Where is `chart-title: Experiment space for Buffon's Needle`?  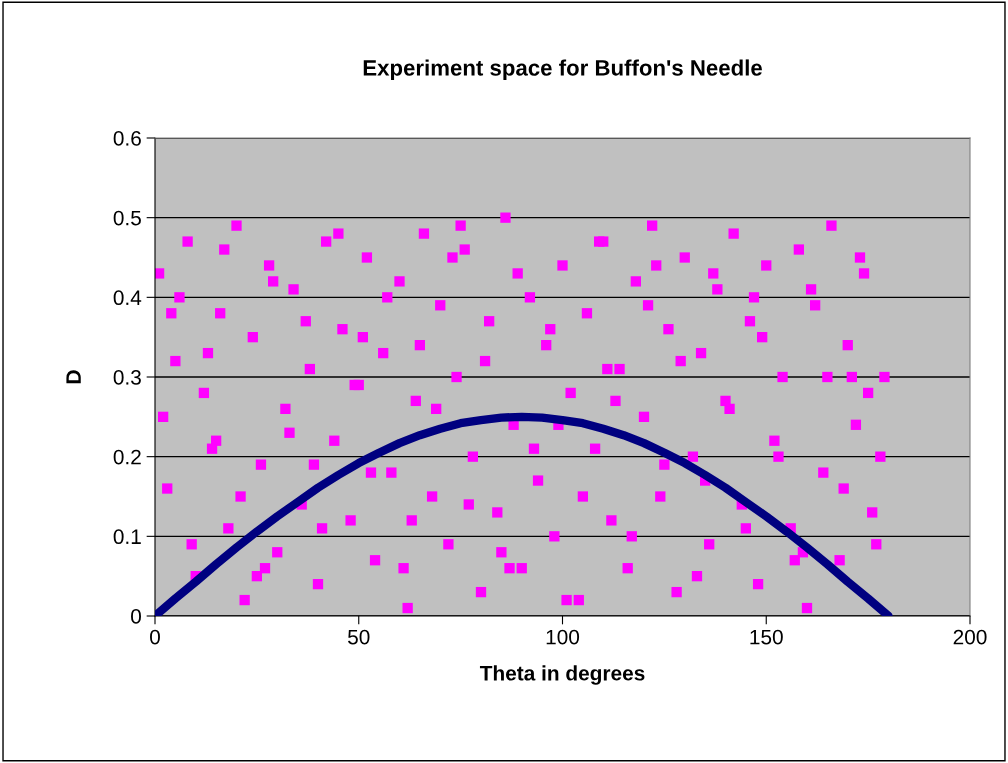 chart-title: Experiment space for Buffon's Needle is located at coordinates (562, 70).